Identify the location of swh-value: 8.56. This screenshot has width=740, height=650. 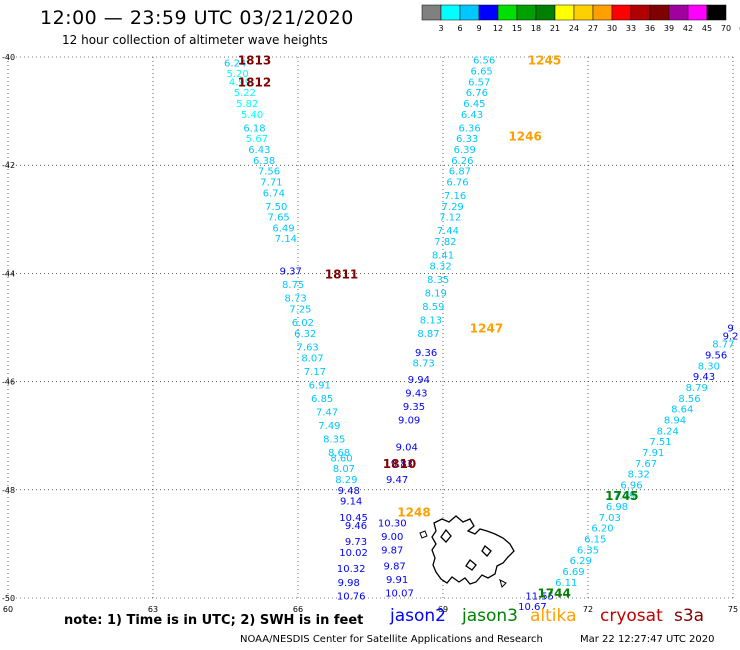
(689, 399).